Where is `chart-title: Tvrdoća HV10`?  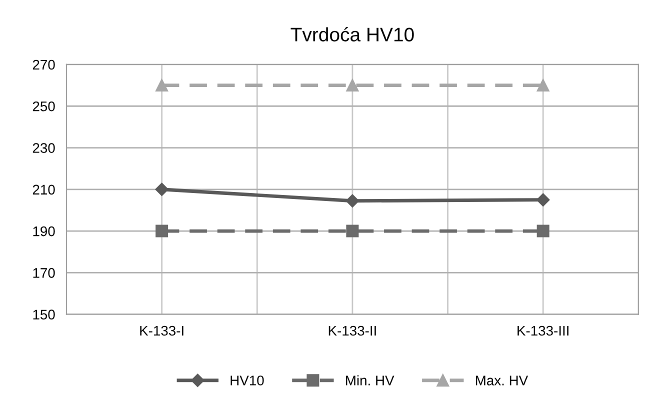
chart-title: Tvrdoća HV10 is located at coordinates (352, 34).